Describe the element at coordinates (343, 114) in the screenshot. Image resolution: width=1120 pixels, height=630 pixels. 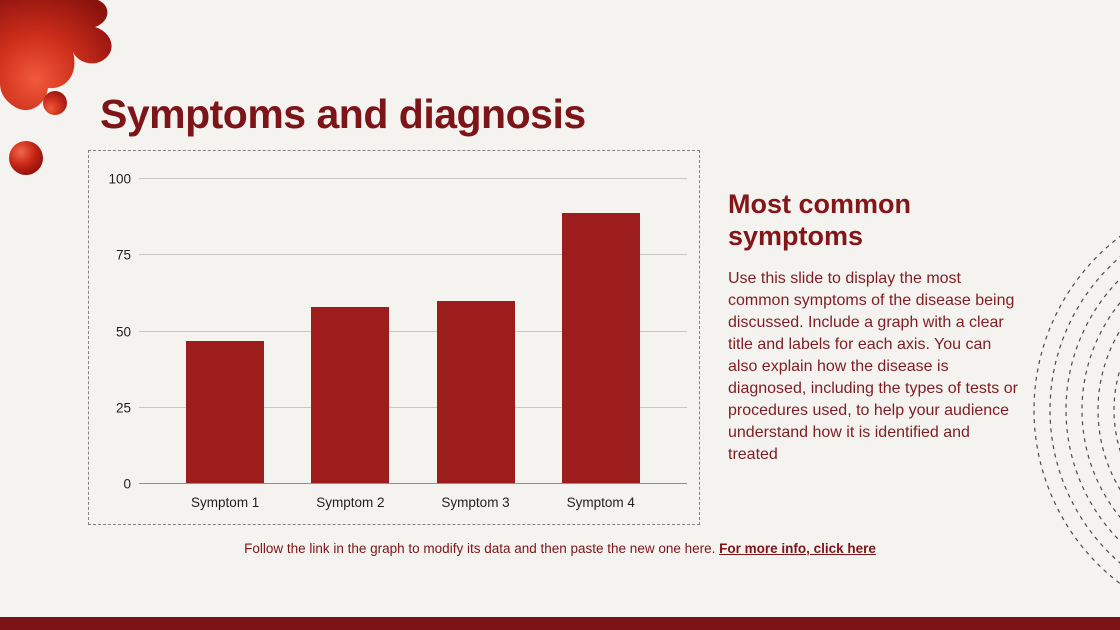
I see `page-title: Symptoms and diagnosis` at that location.